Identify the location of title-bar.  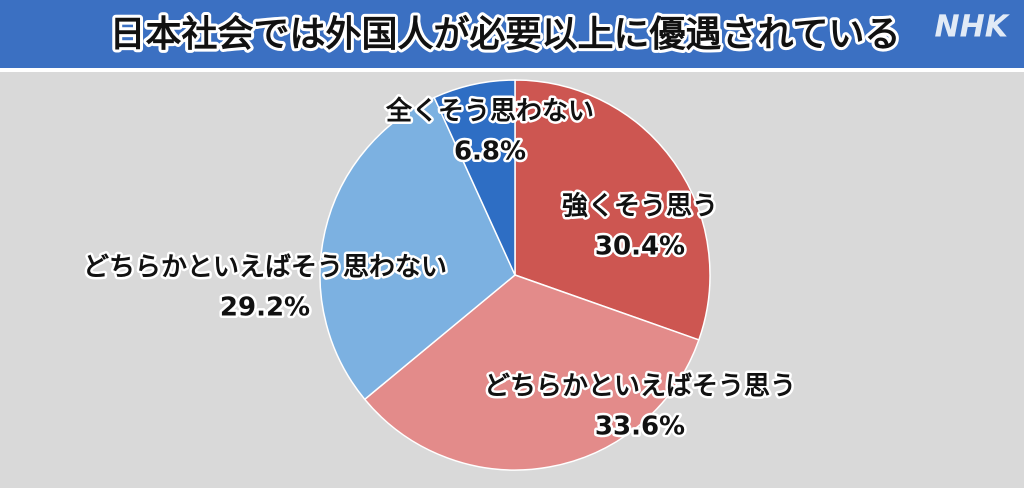
(512, 34).